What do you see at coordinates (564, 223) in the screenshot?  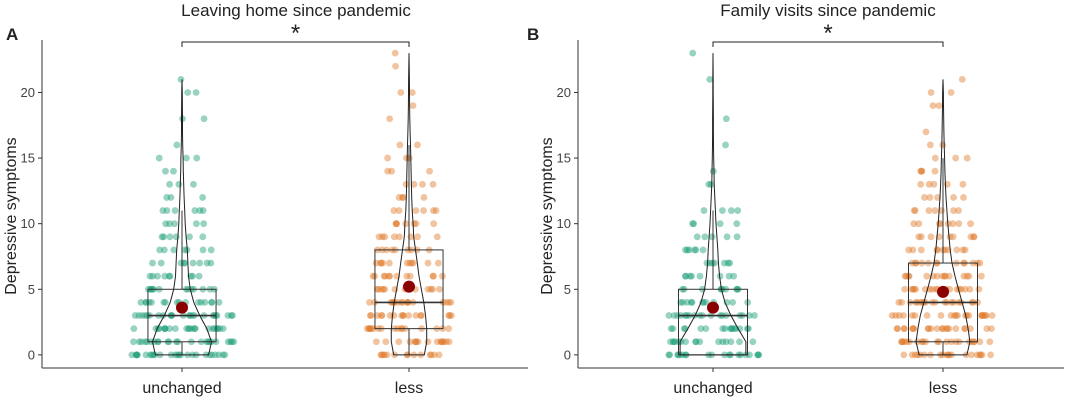 I see `y-tick-label: 10` at bounding box center [564, 223].